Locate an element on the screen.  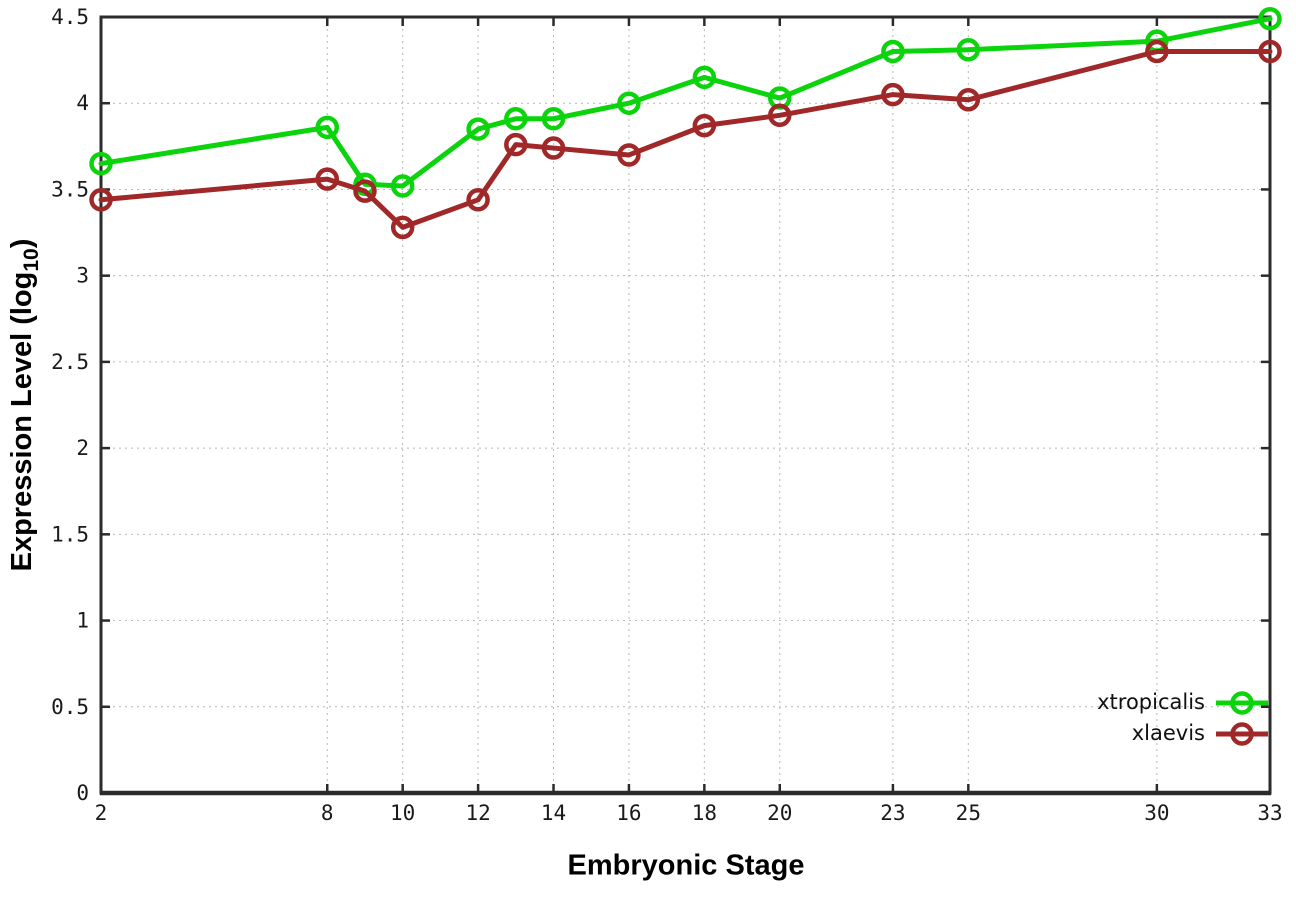
y-tick-label: 1.5 is located at coordinates (70, 534).